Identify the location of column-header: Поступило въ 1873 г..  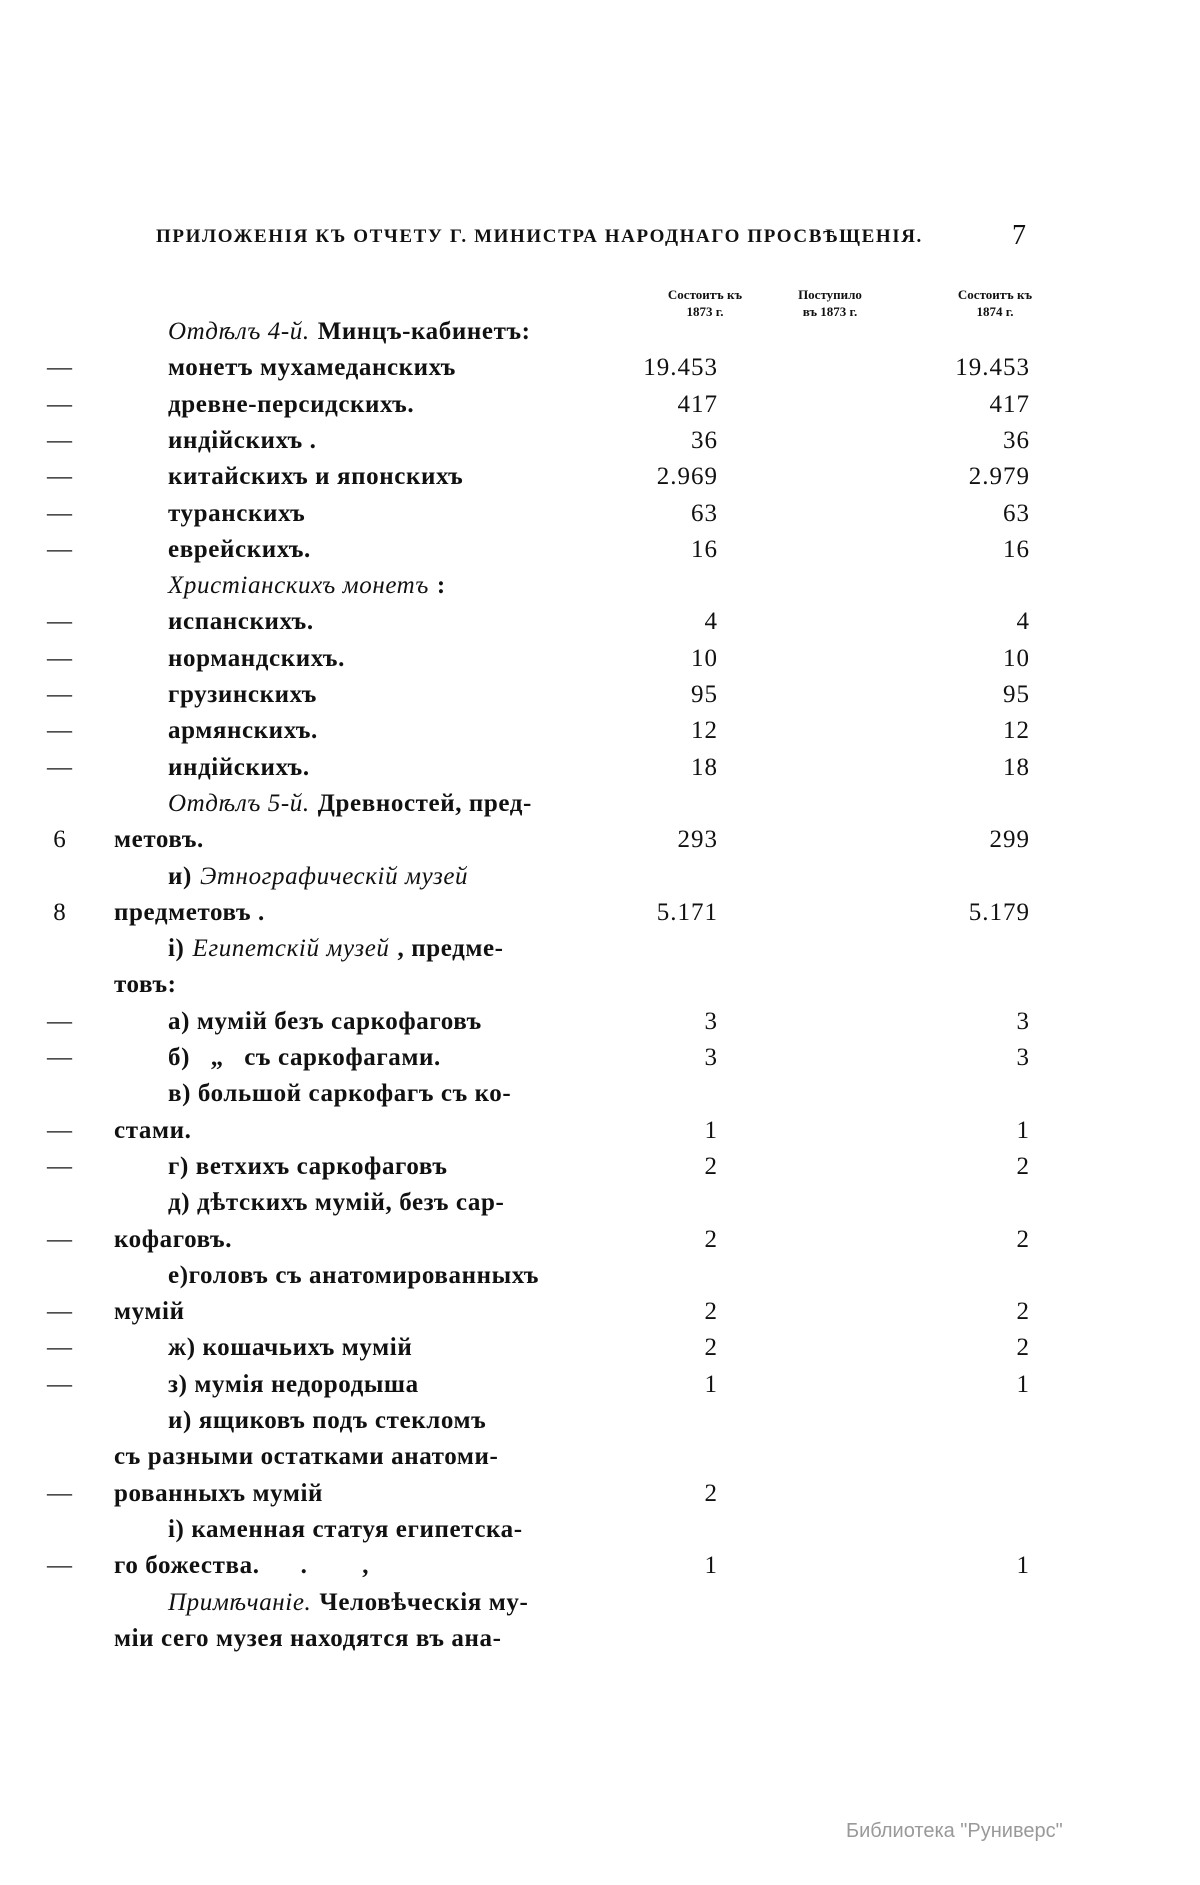
(830, 303).